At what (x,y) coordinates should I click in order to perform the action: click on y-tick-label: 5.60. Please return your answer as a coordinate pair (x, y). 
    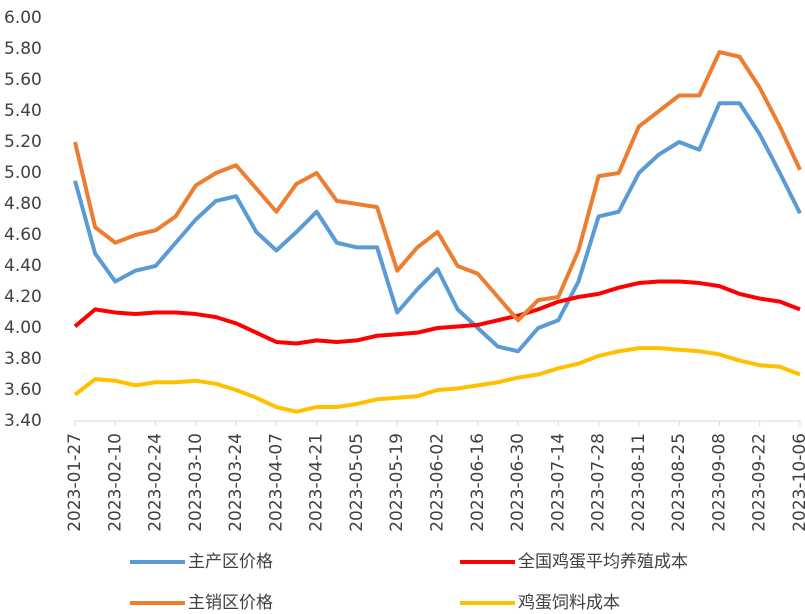
    Looking at the image, I should click on (23, 80).